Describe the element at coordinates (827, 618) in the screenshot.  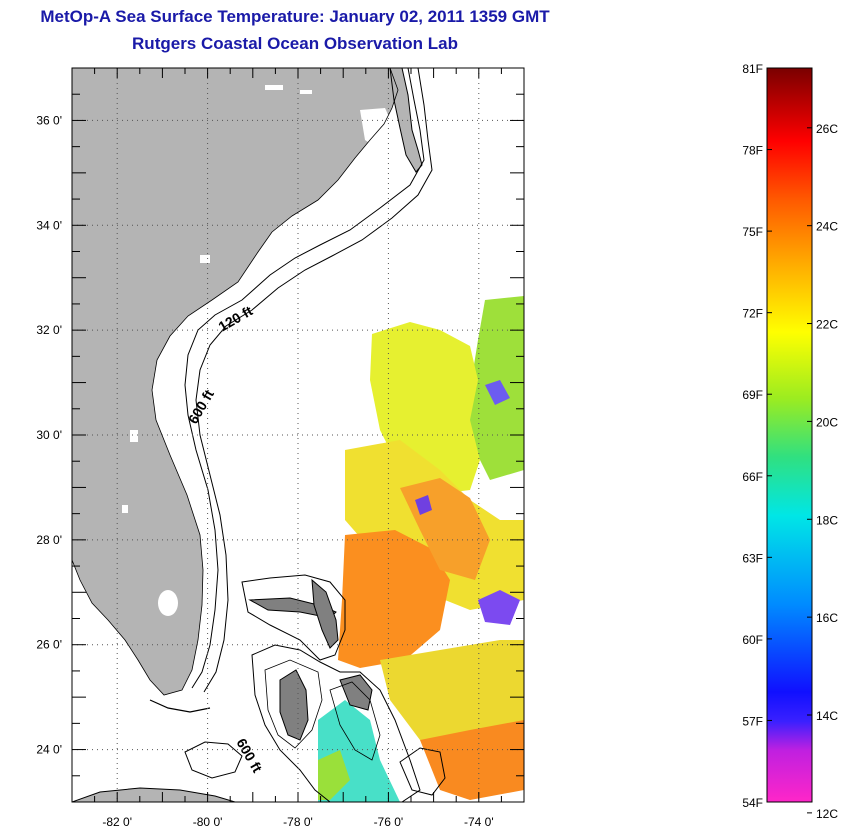
I see `colorbar-c-label: 16C` at that location.